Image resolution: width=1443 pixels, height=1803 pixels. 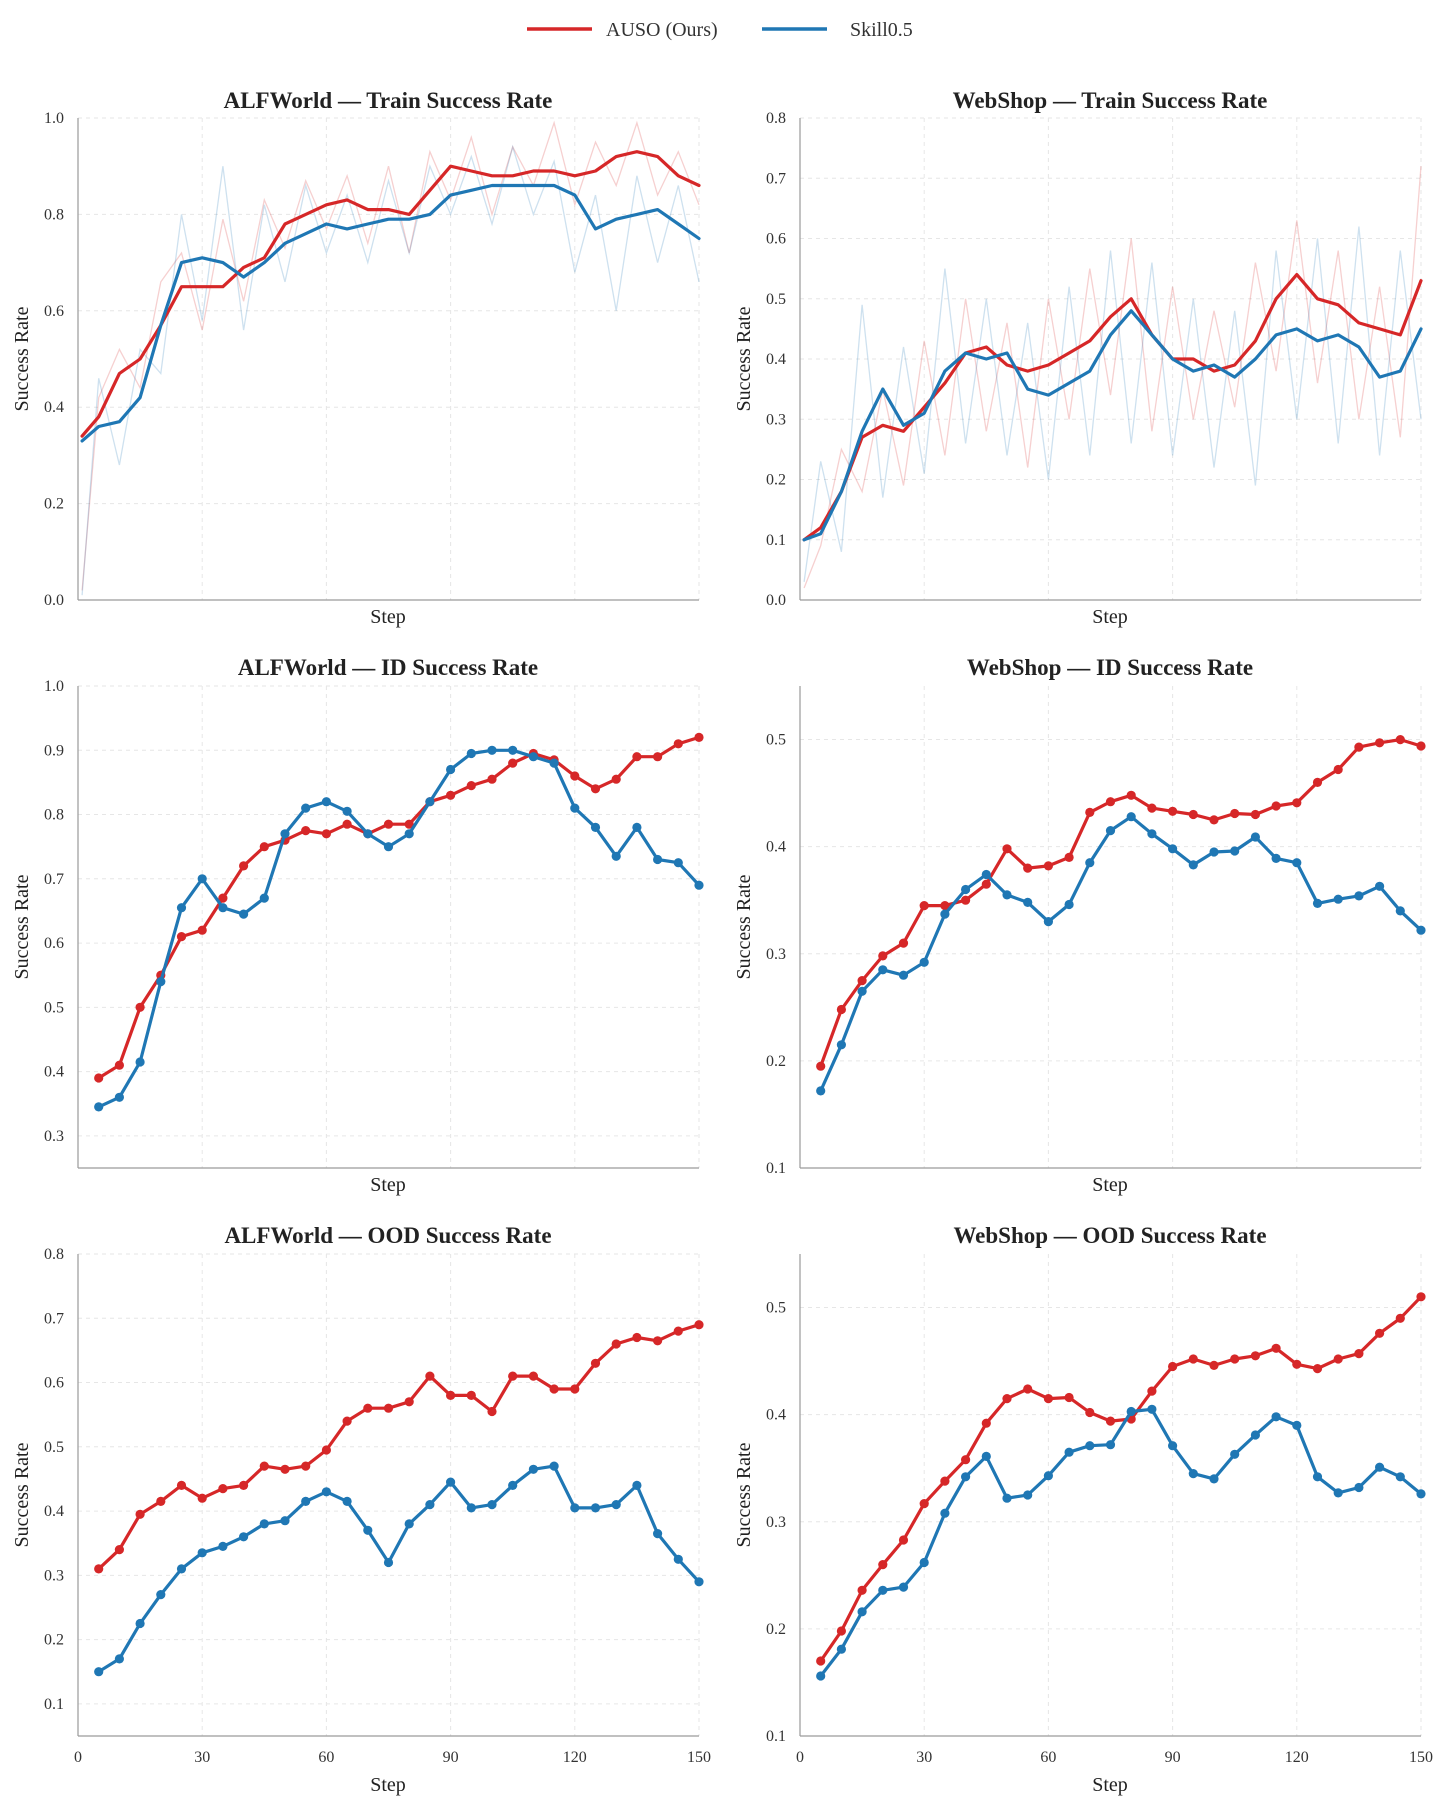 I want to click on y-tick-label: 1.0, so click(x=54, y=118).